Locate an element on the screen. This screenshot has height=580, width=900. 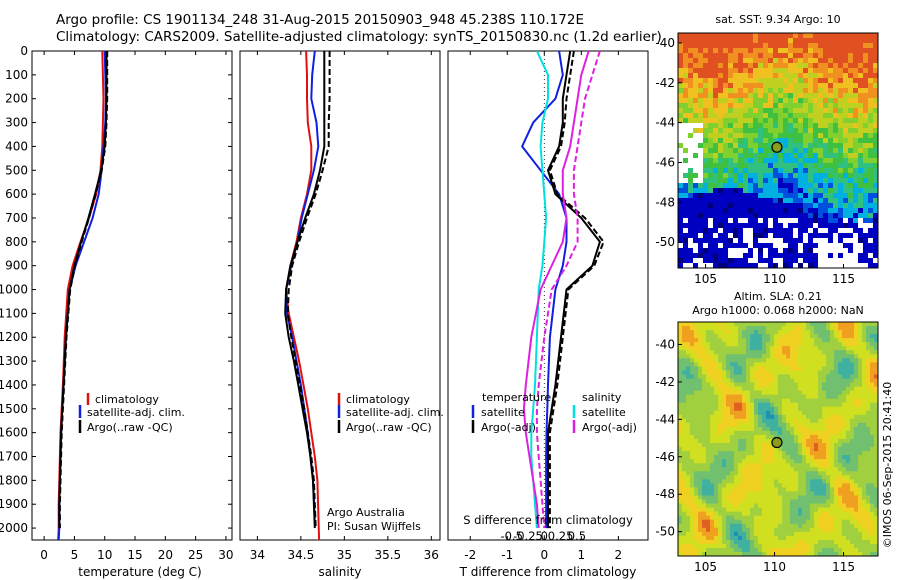
sla-argo-marker is located at coordinates (777, 442).